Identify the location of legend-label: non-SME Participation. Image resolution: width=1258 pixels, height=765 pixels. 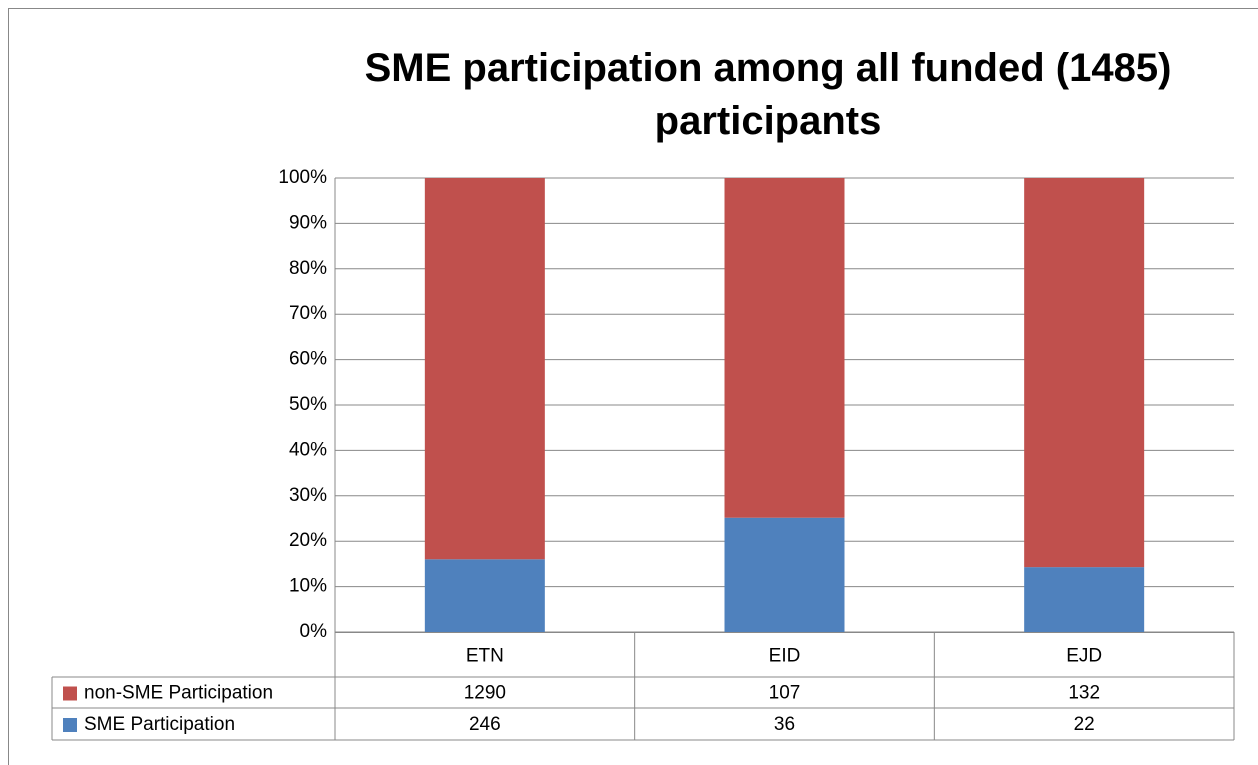
(178, 693).